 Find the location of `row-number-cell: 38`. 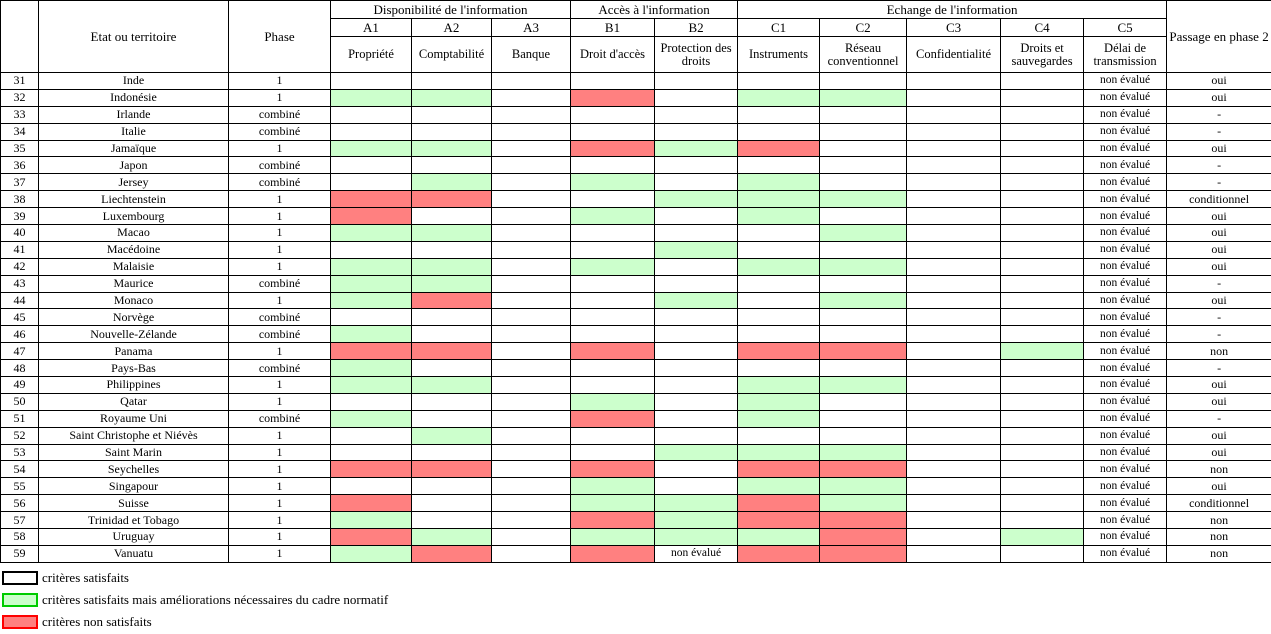

row-number-cell: 38 is located at coordinates (19, 199).